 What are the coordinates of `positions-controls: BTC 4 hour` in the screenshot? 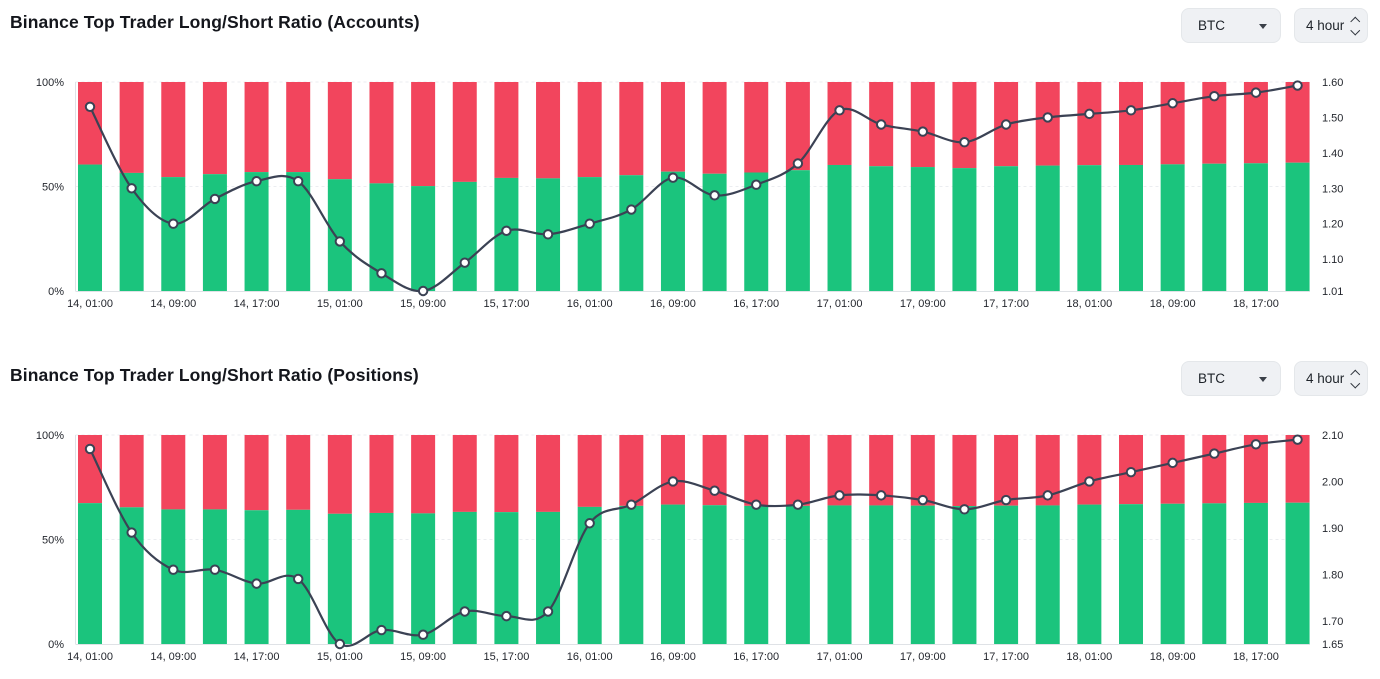 It's located at (1274, 378).